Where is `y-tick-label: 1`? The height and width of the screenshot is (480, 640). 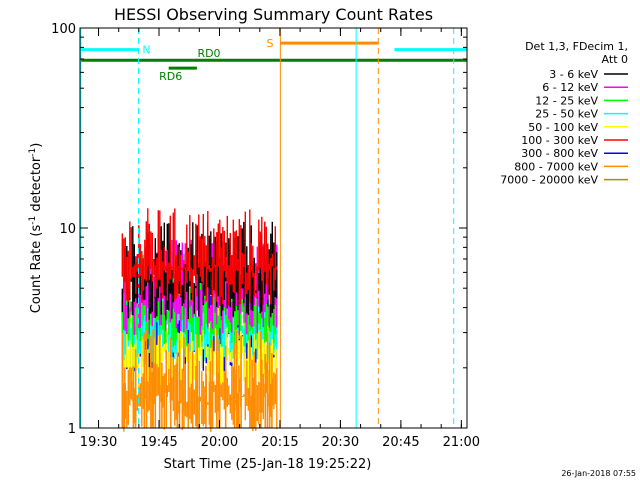
y-tick-label: 1 is located at coordinates (72, 429).